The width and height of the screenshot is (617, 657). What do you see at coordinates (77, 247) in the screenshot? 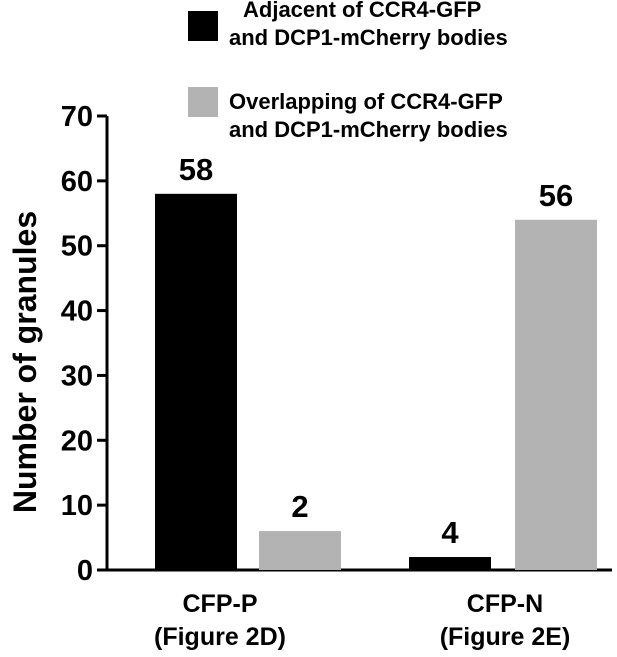
I see `y-tick-label: 50` at bounding box center [77, 247].